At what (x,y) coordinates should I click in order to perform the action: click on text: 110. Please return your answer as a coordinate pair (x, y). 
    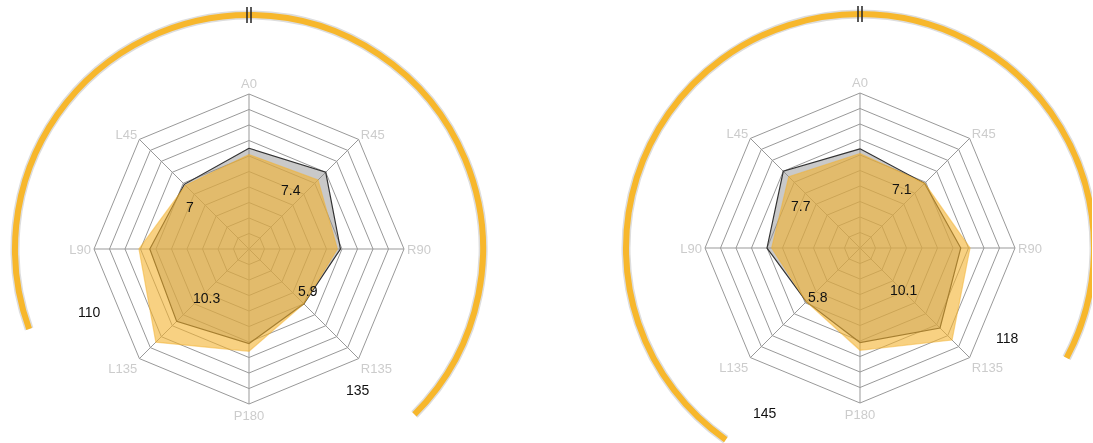
    Looking at the image, I should click on (89, 312).